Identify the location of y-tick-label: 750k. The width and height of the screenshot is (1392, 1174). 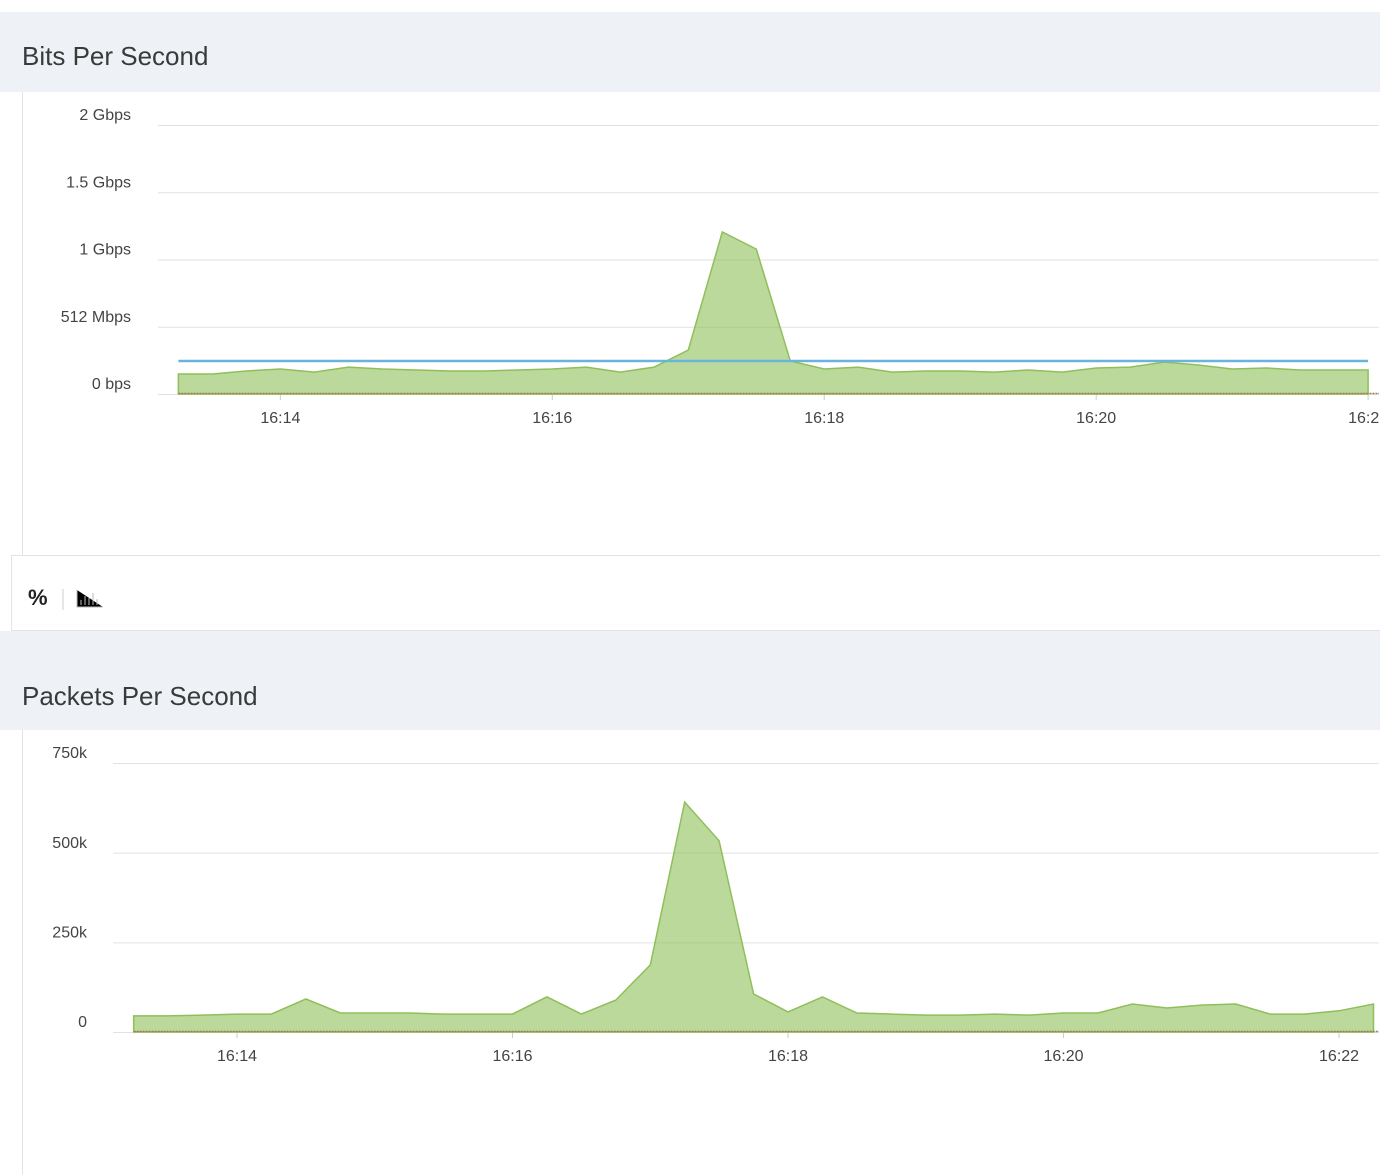
(70, 753).